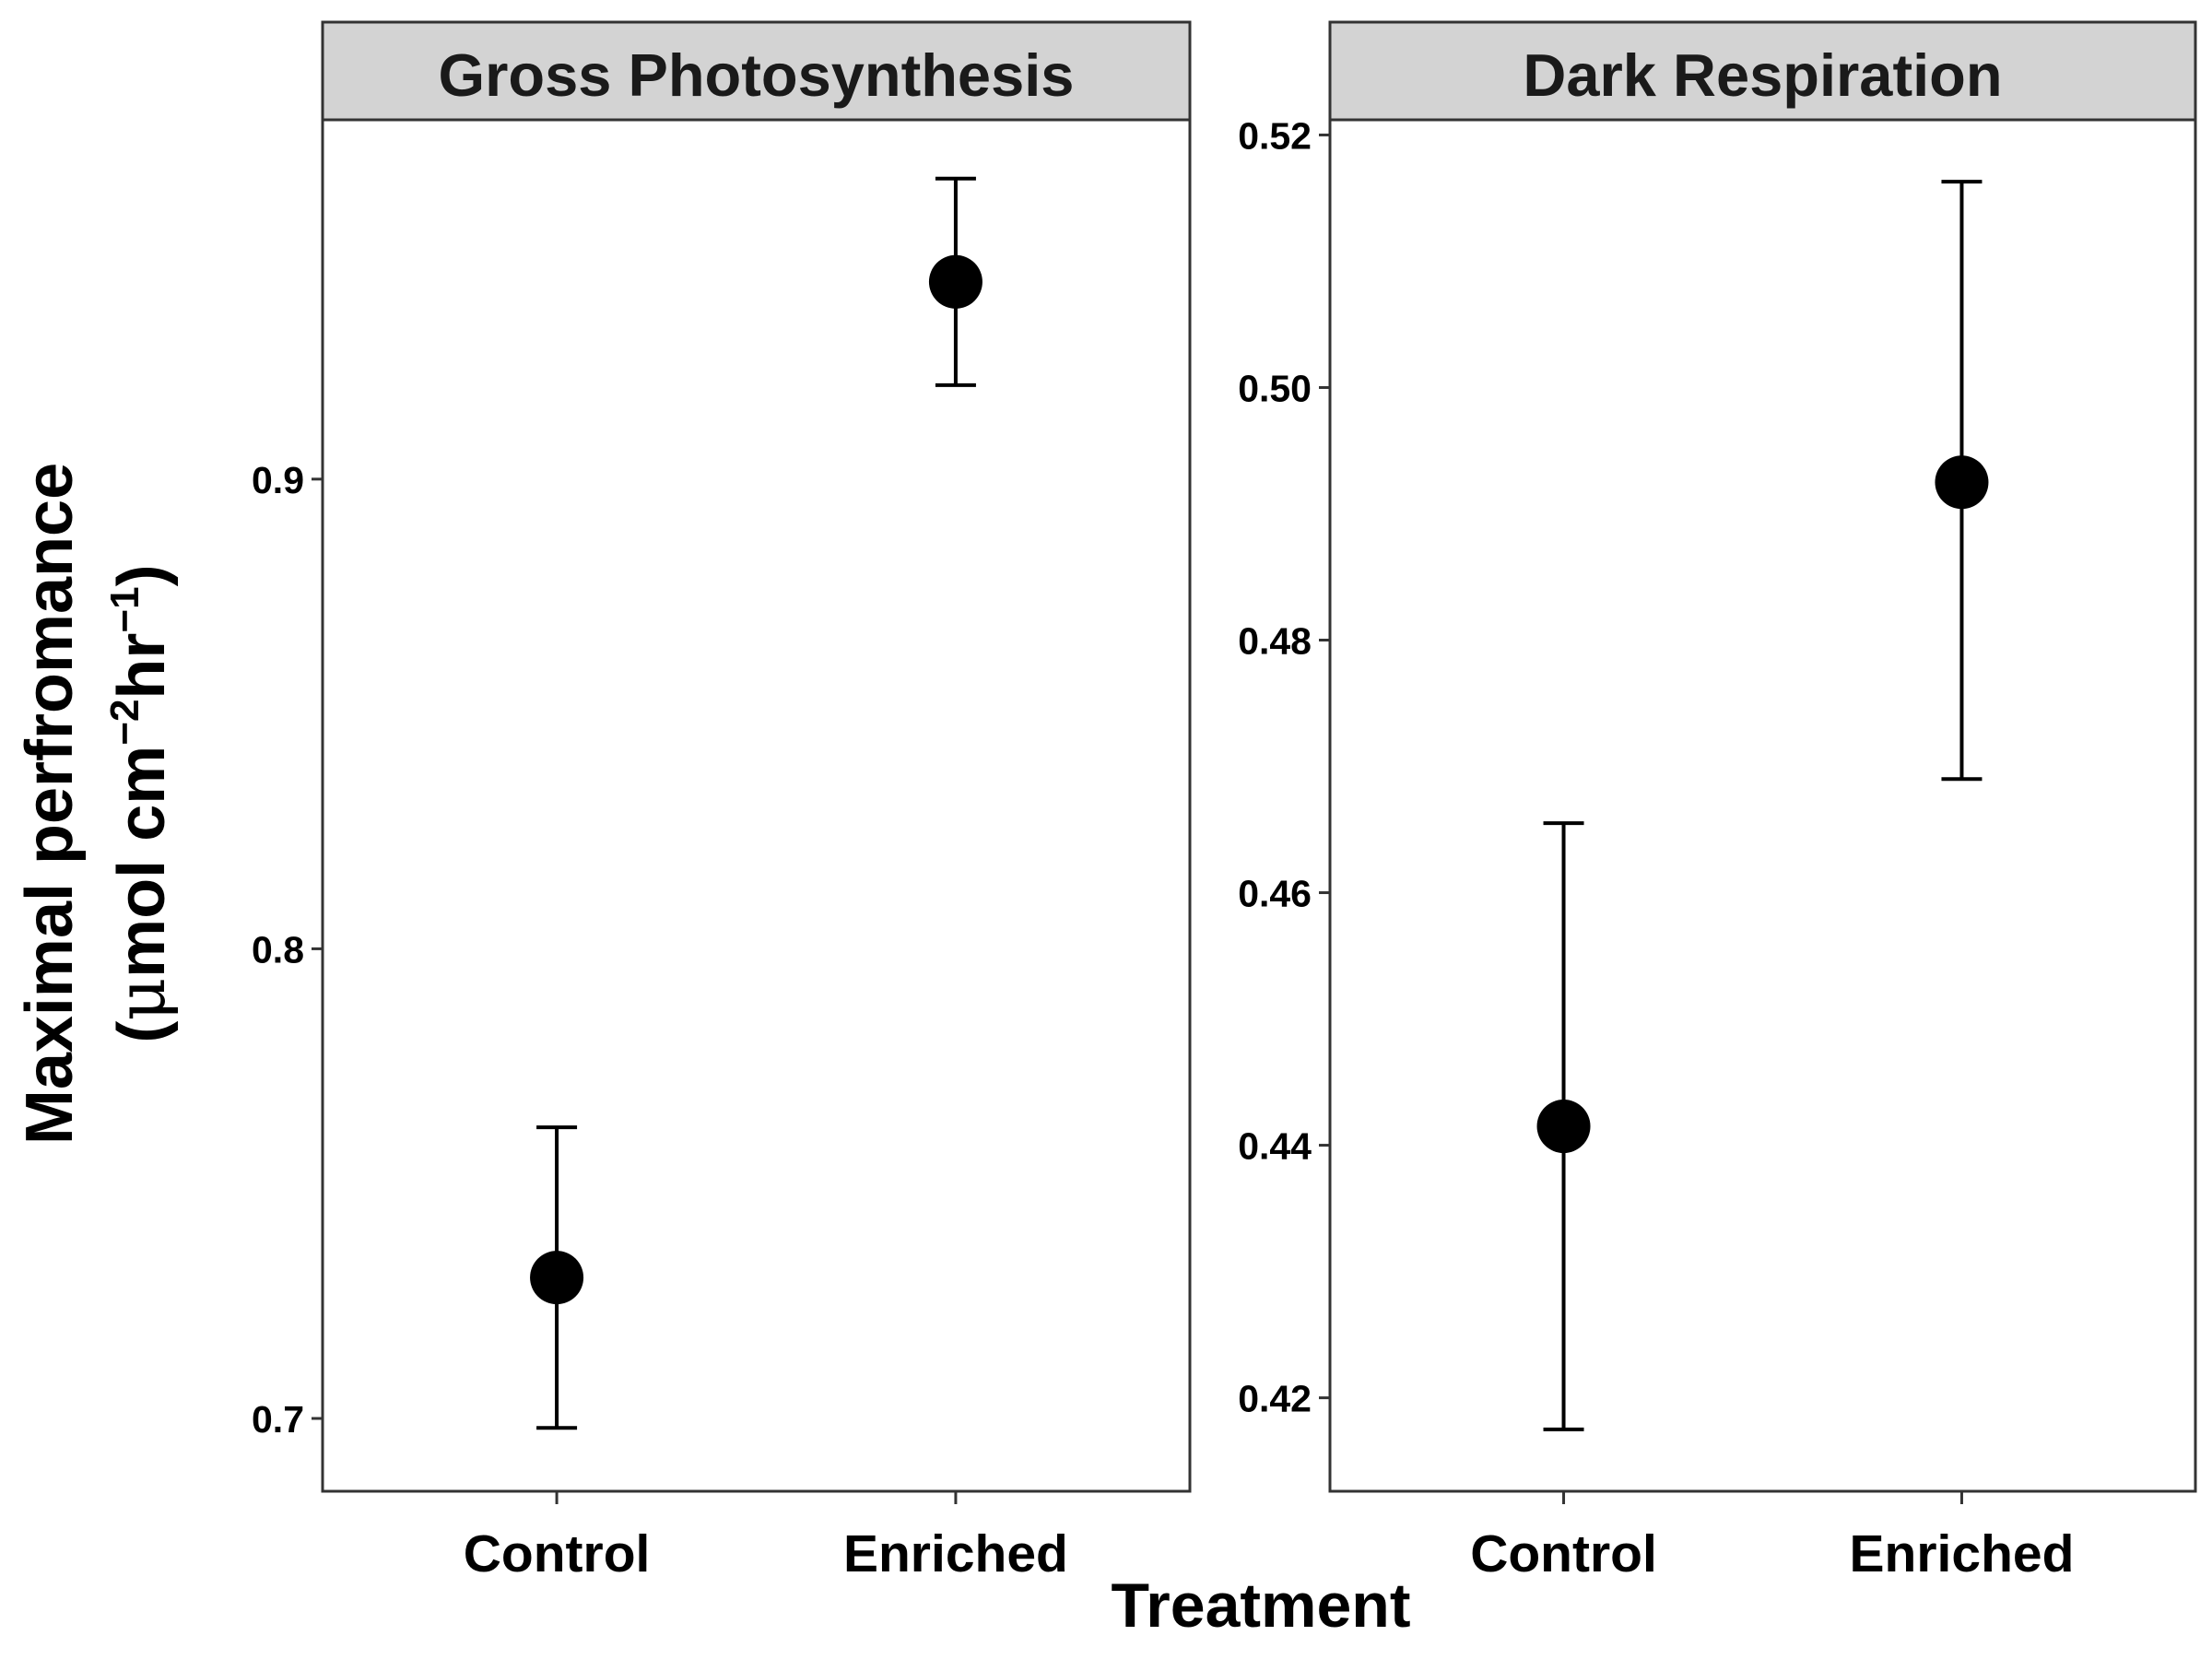 The image size is (2212, 1659). What do you see at coordinates (141, 803) in the screenshot?
I see `y-axis-title-line2: (μmol cm−2hr−1)` at bounding box center [141, 803].